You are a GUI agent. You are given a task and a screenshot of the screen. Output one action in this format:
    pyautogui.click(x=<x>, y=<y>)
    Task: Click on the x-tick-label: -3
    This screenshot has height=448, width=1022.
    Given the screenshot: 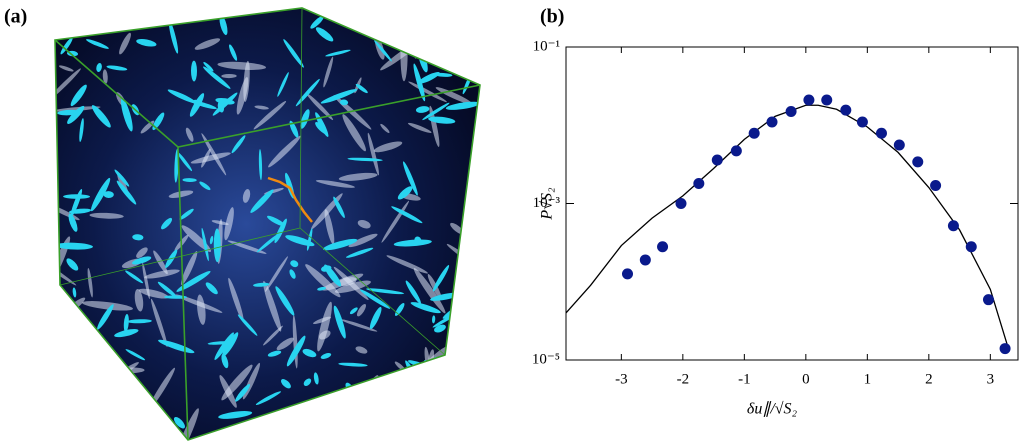 What is the action you would take?
    pyautogui.click(x=621, y=379)
    